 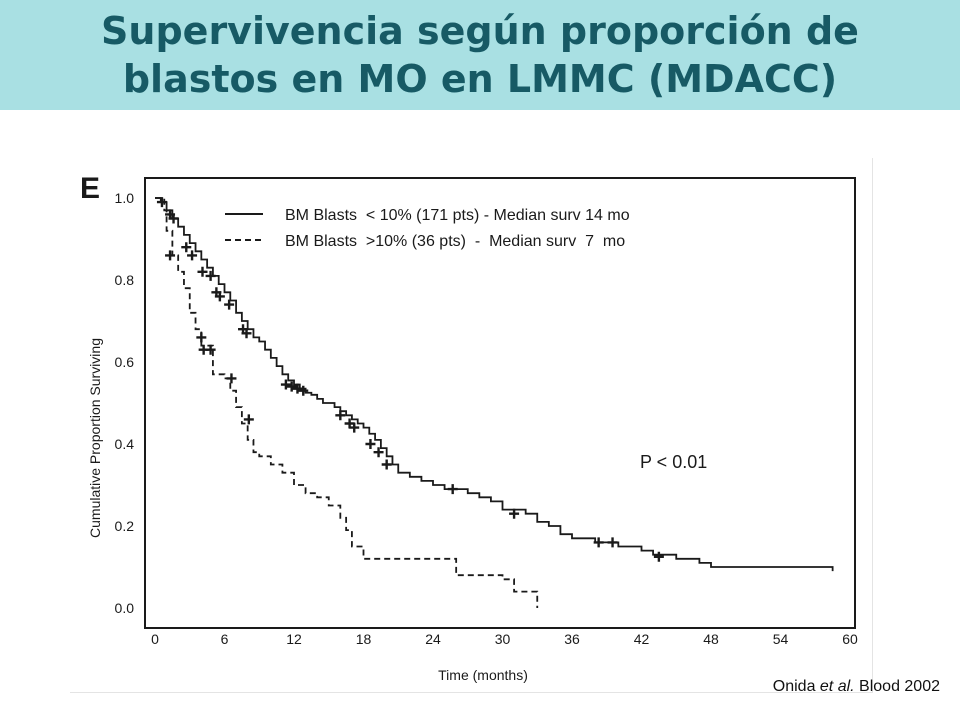 What do you see at coordinates (155, 639) in the screenshot?
I see `x-tick-label: 0` at bounding box center [155, 639].